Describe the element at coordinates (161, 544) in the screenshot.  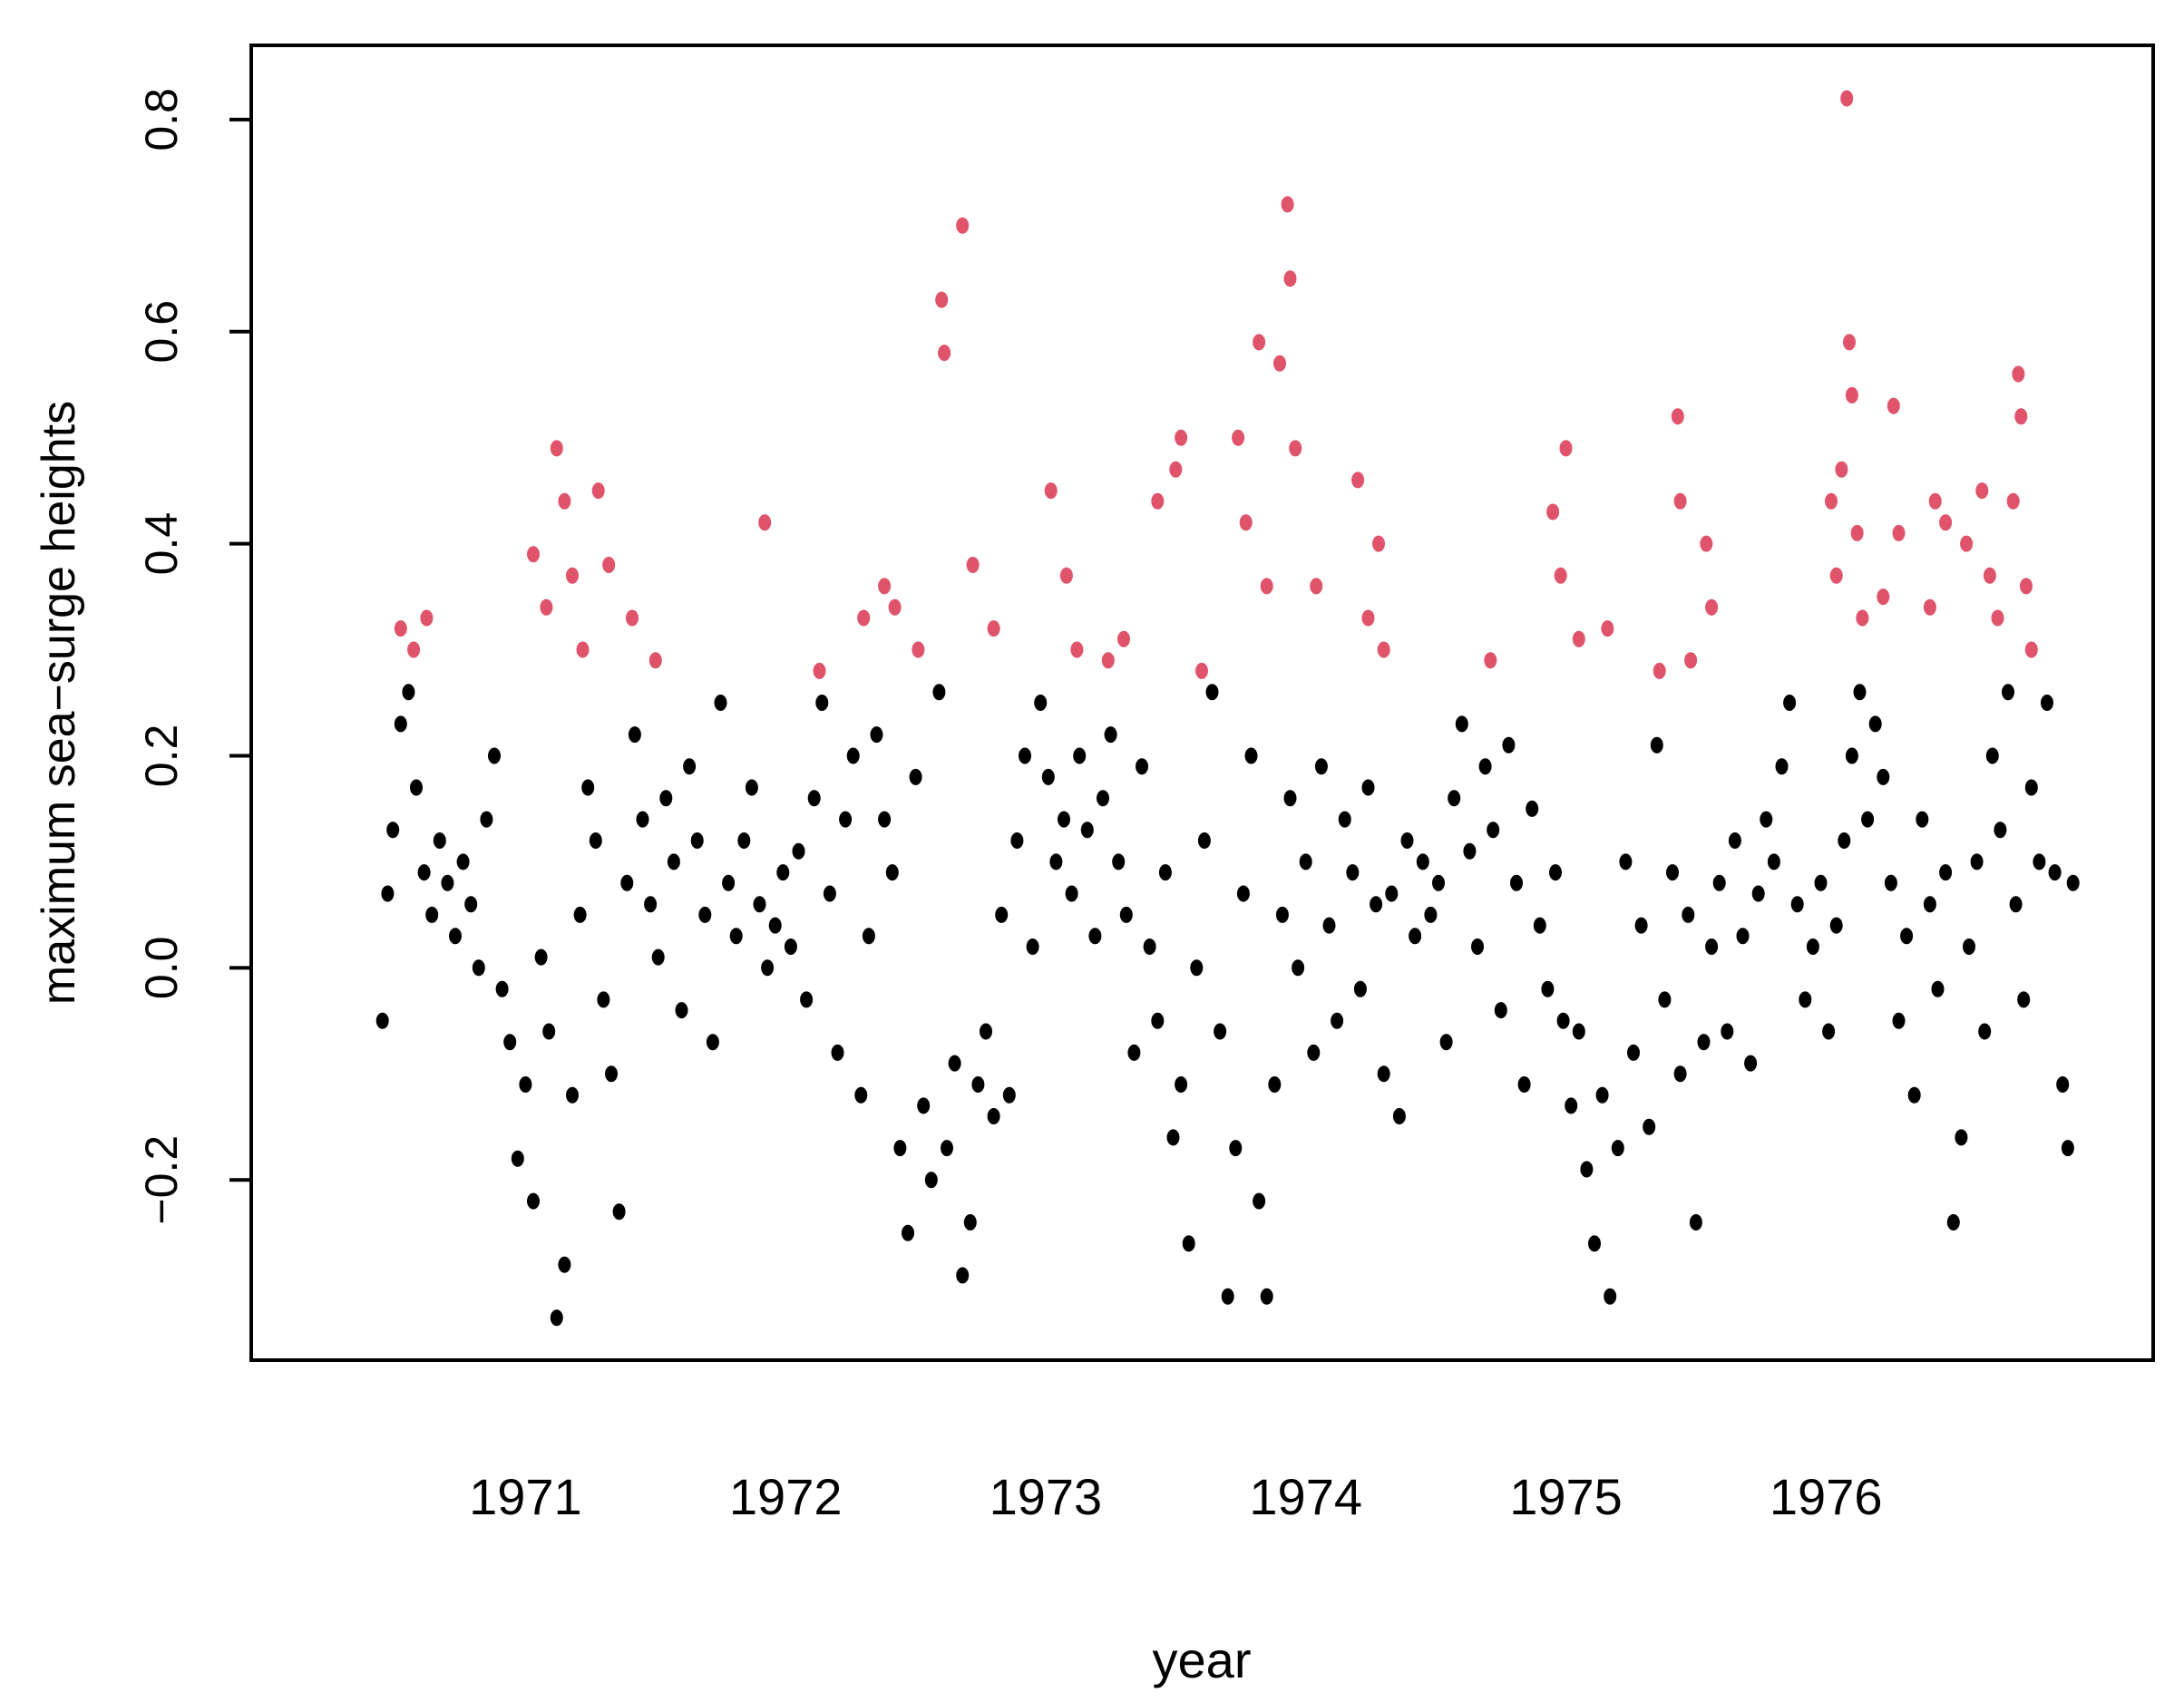
I see `y-tick-label: 0.4` at that location.